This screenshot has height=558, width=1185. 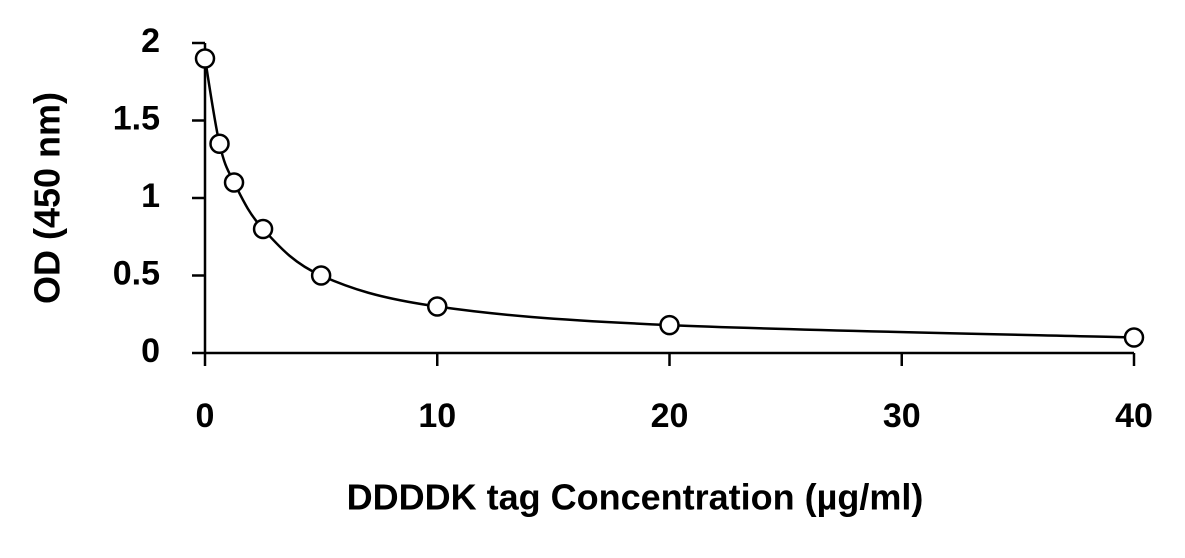 What do you see at coordinates (150, 351) in the screenshot?
I see `y-tick-label: 0` at bounding box center [150, 351].